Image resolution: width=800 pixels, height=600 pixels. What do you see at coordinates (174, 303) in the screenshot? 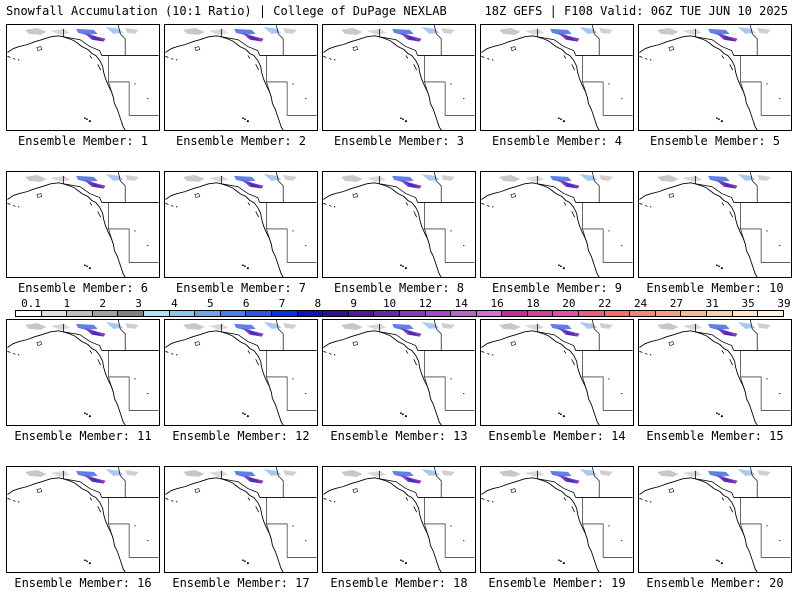
I see `colorbar-tick-label: 4` at bounding box center [174, 303].